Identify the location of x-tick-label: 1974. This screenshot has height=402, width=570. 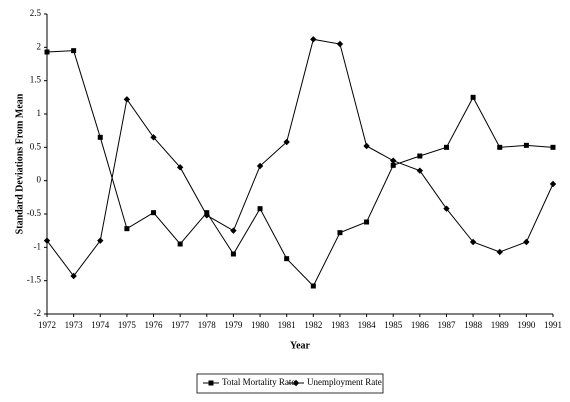
(100, 325).